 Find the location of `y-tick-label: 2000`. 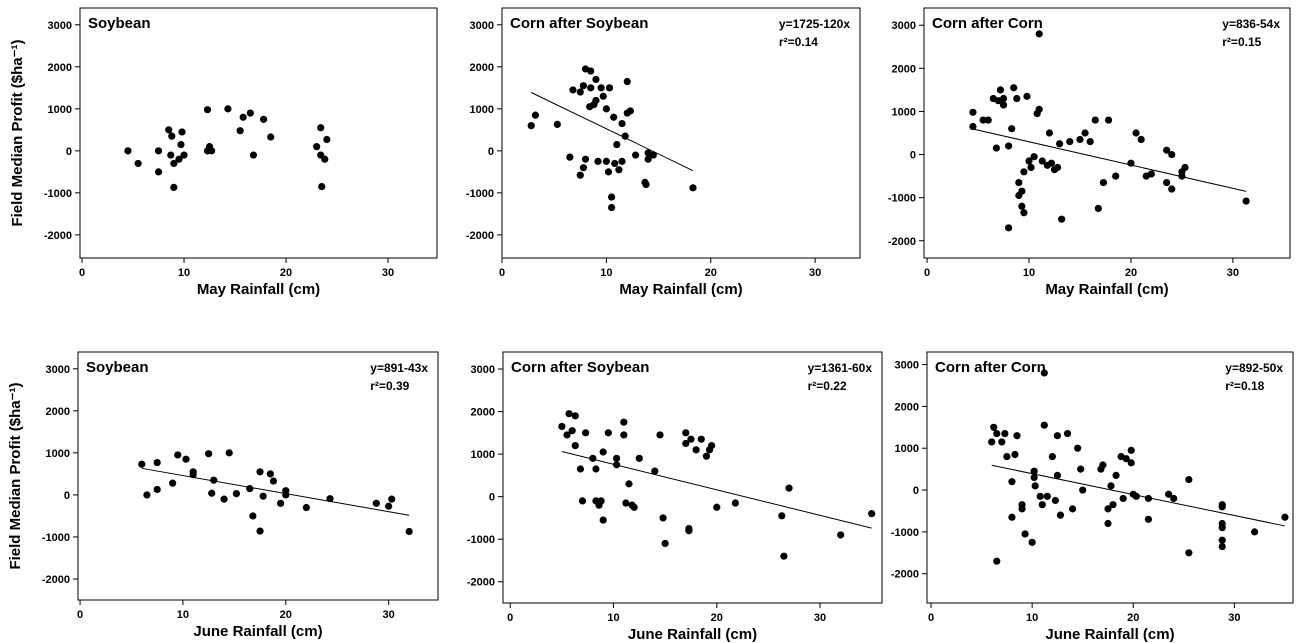

y-tick-label: 2000 is located at coordinates (483, 413).